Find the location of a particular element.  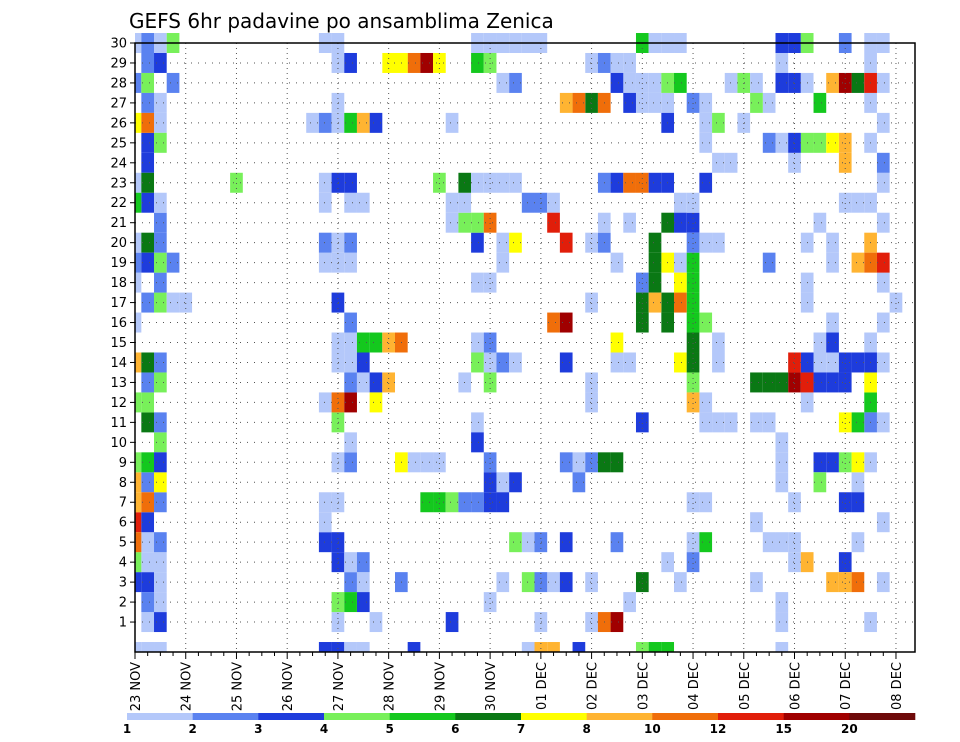

colorbar-label: 12 is located at coordinates (718, 729).